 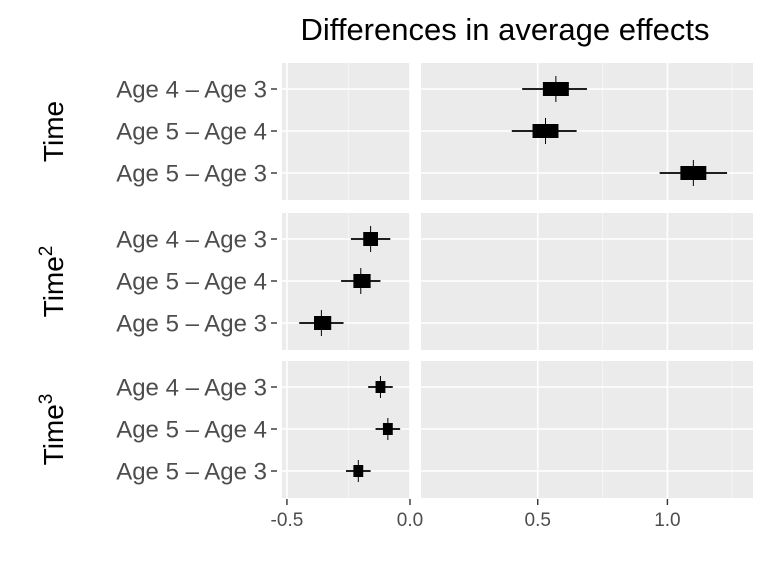 I want to click on x-axis: -0.5 0.0 0.5 1.0, so click(x=476, y=515).